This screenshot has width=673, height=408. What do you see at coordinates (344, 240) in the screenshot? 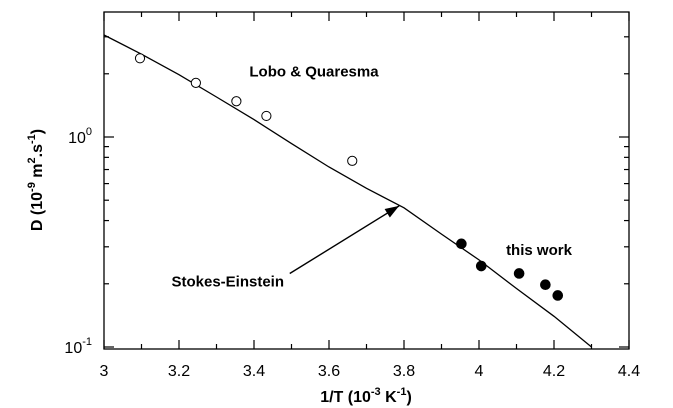
I see `annotation-arrow` at bounding box center [344, 240].